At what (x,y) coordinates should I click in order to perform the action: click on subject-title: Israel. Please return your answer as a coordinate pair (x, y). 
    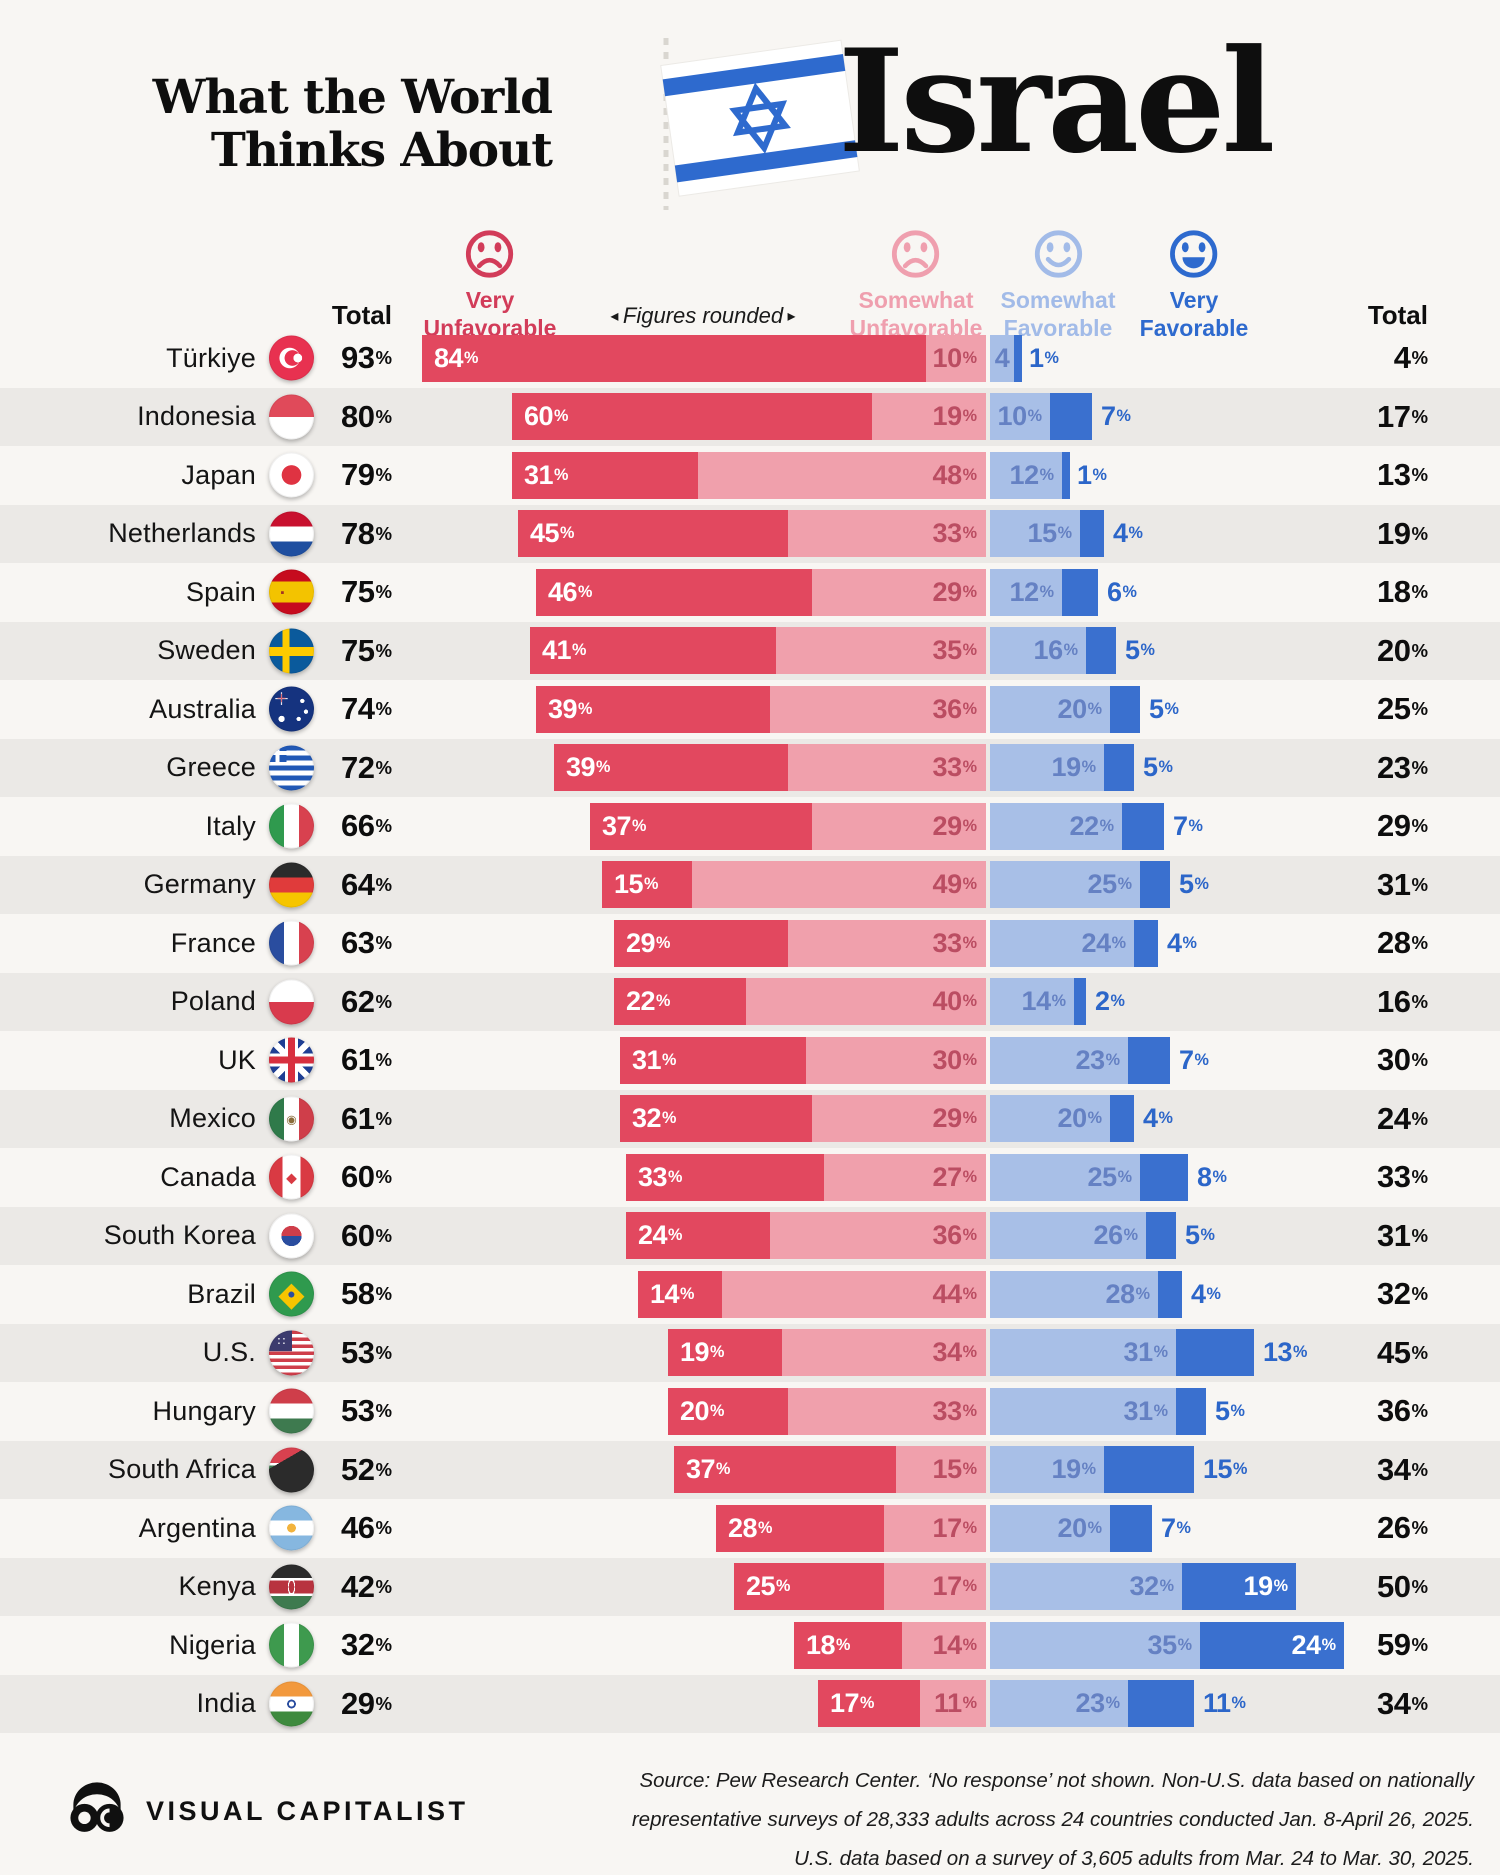
    Looking at the image, I should click on (1056, 102).